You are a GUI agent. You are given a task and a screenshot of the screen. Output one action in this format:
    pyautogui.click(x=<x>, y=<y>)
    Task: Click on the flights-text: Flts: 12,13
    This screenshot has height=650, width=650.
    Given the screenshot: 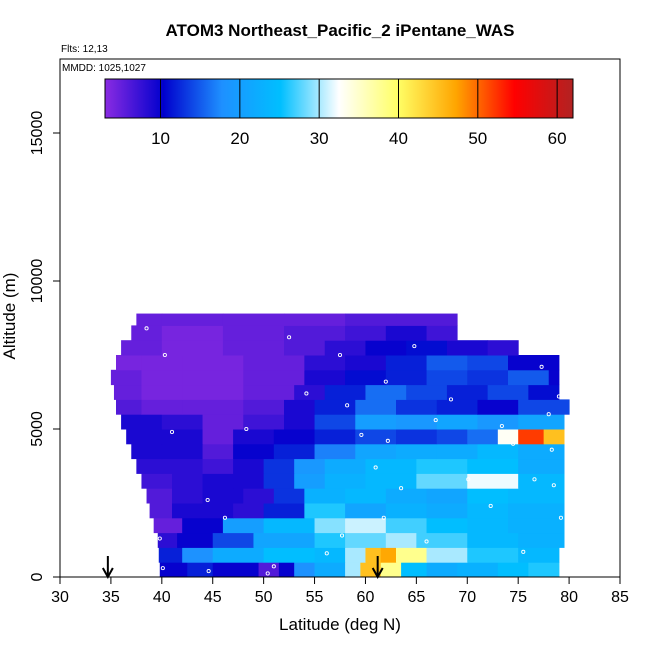 What is the action you would take?
    pyautogui.click(x=84, y=49)
    